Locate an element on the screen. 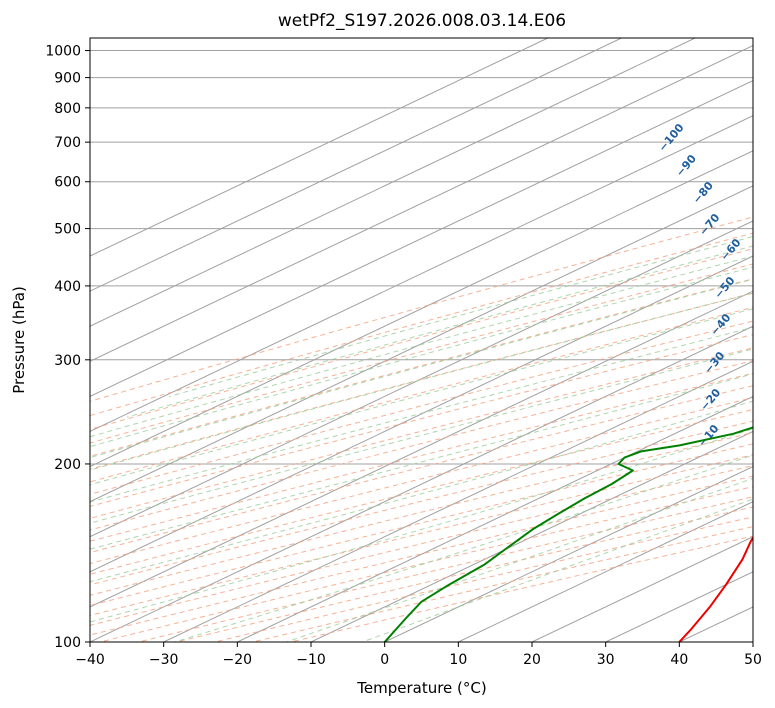 The width and height of the screenshot is (775, 708). y-tick-label: 1000 is located at coordinates (63, 52).